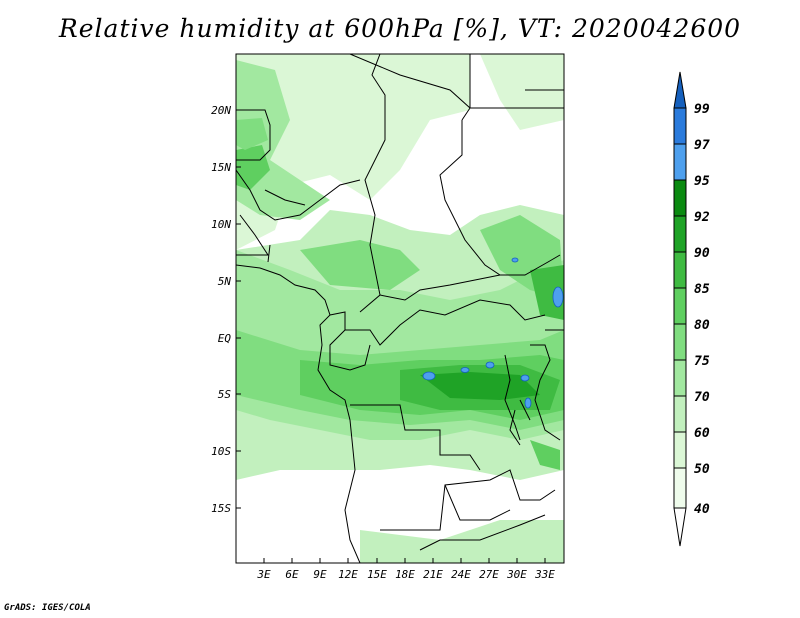  What do you see at coordinates (263, 574) in the screenshot?
I see `lon-label: 3E` at bounding box center [263, 574].